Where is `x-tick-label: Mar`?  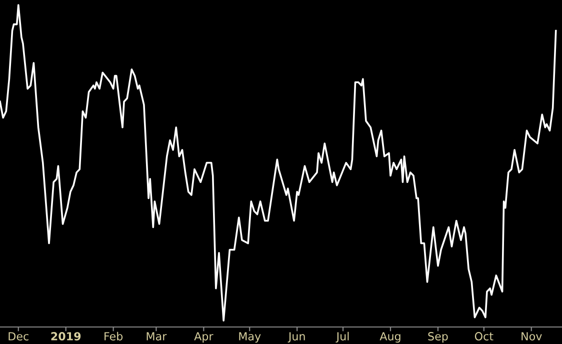
x-tick-label: Mar is located at coordinates (156, 336).